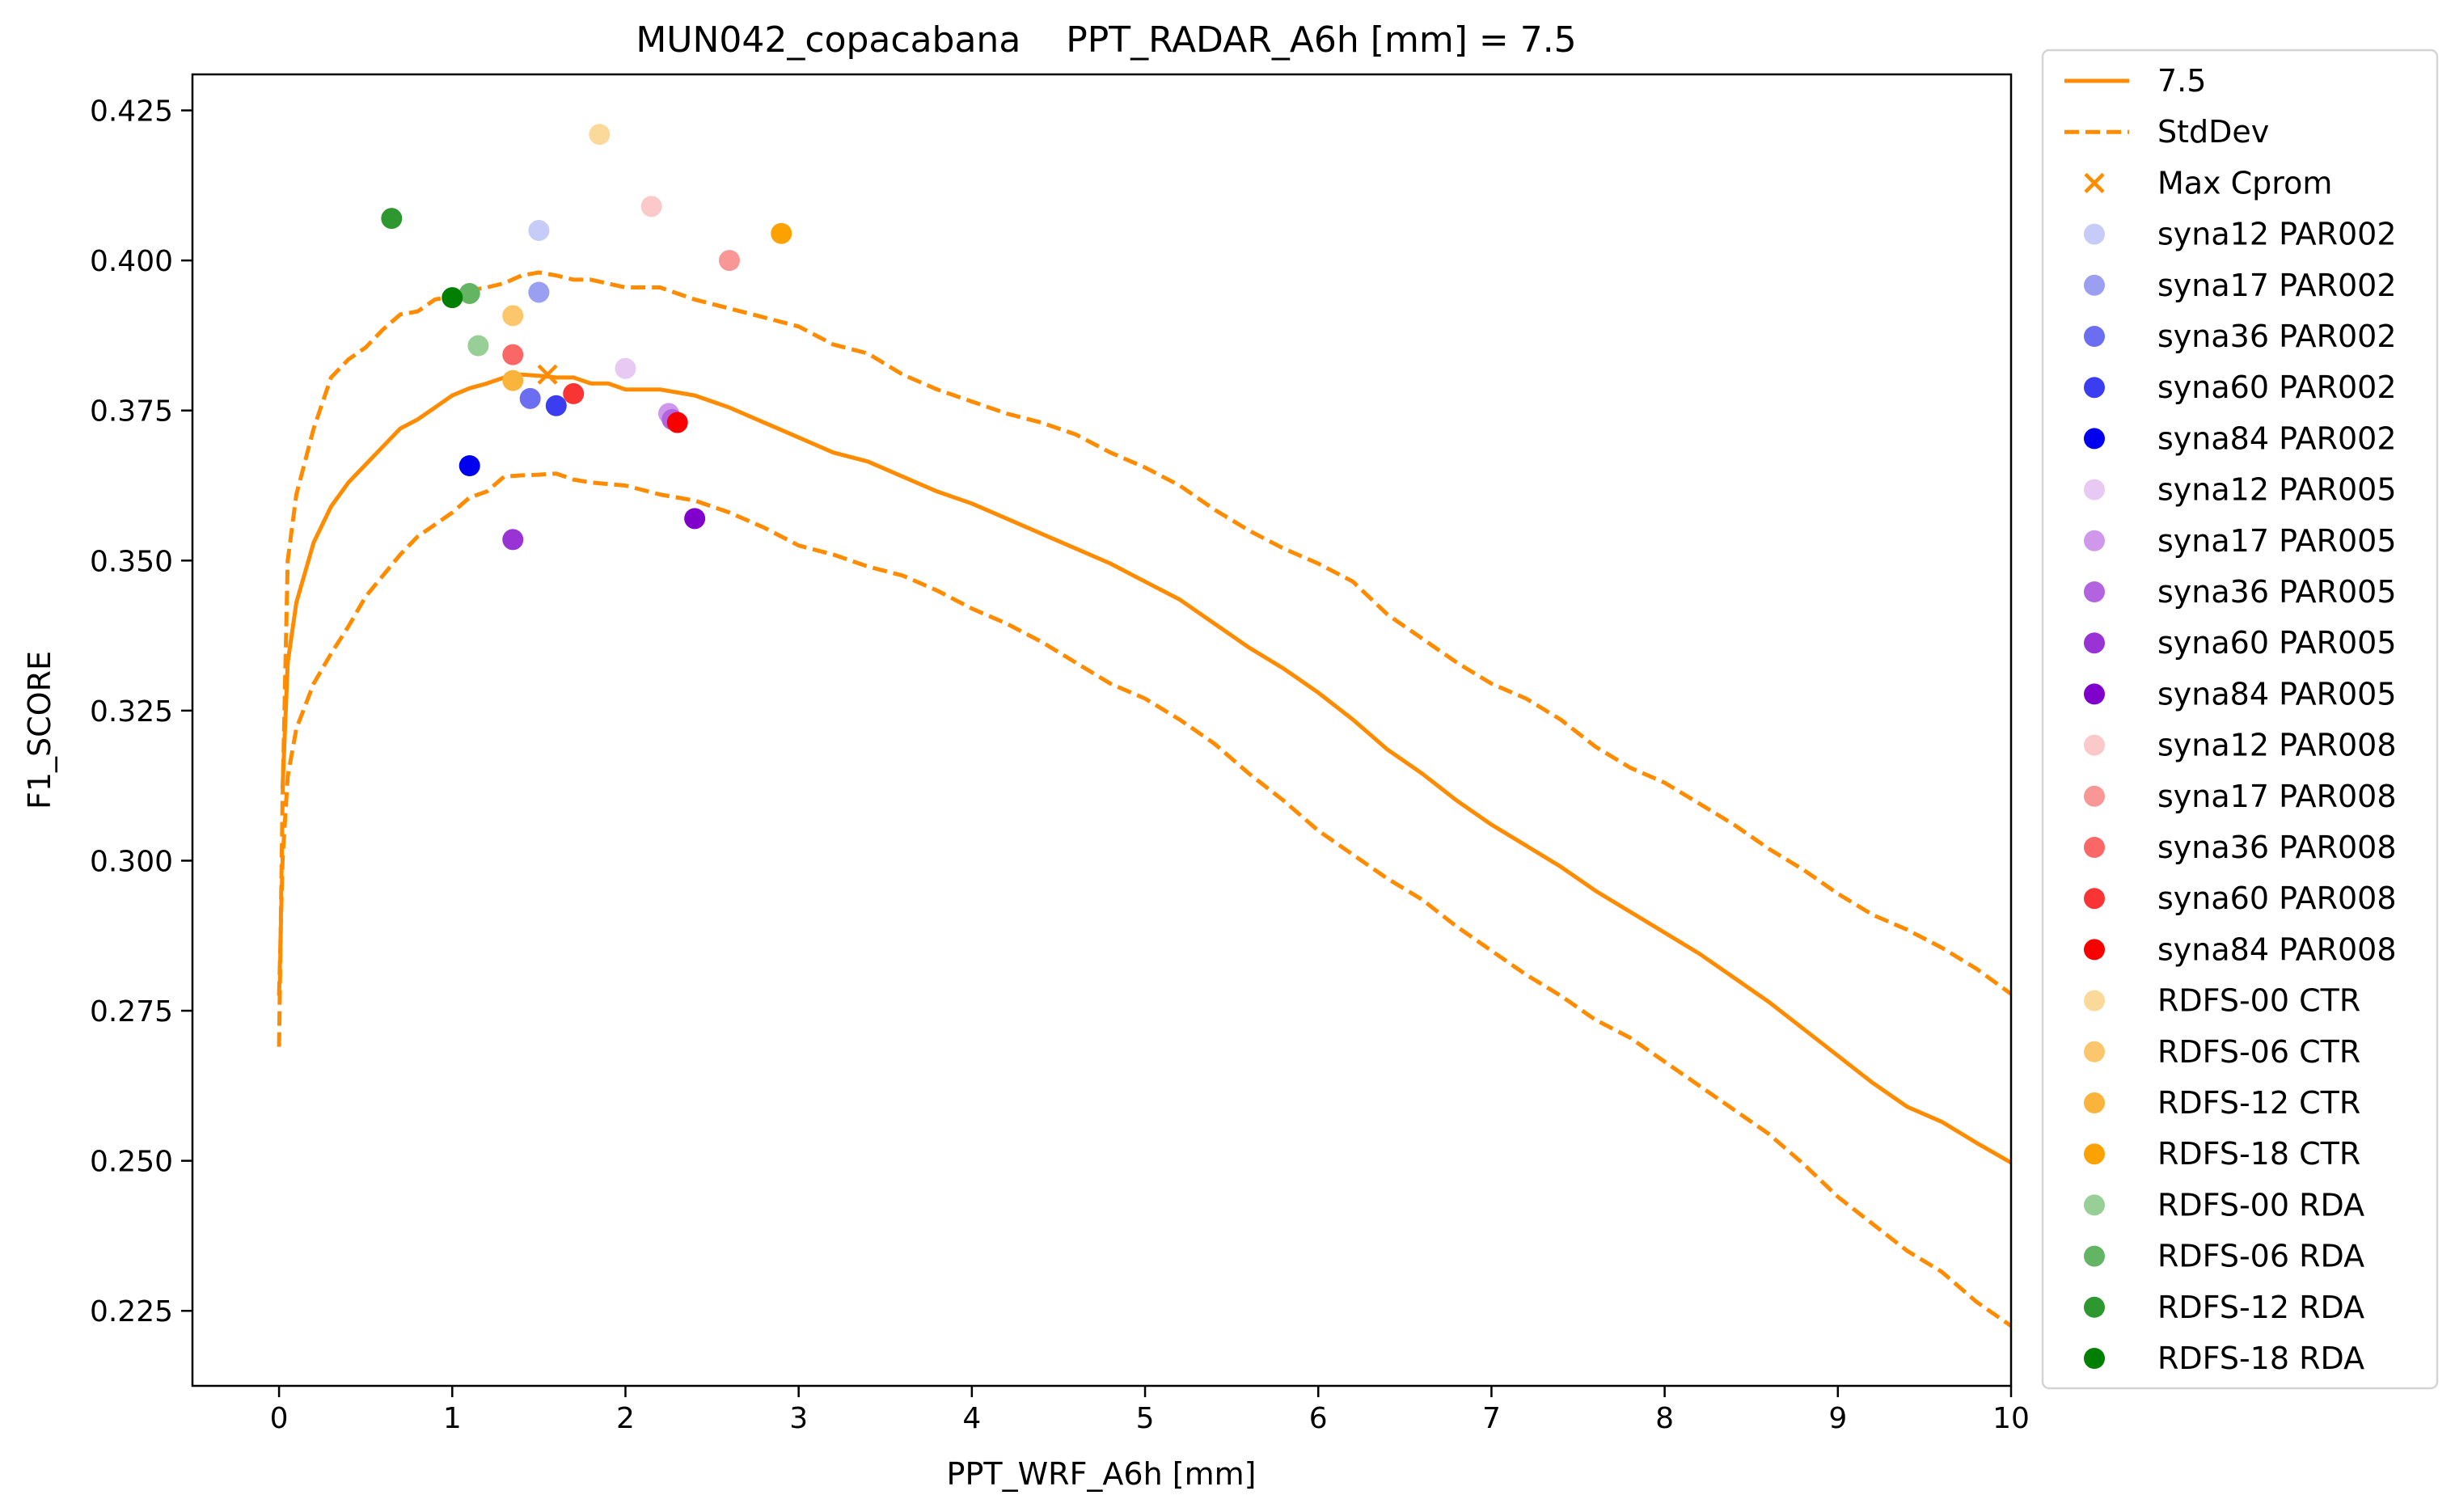  I want to click on legend-entry: RDFS-18 CTR, so click(2222, 1154).